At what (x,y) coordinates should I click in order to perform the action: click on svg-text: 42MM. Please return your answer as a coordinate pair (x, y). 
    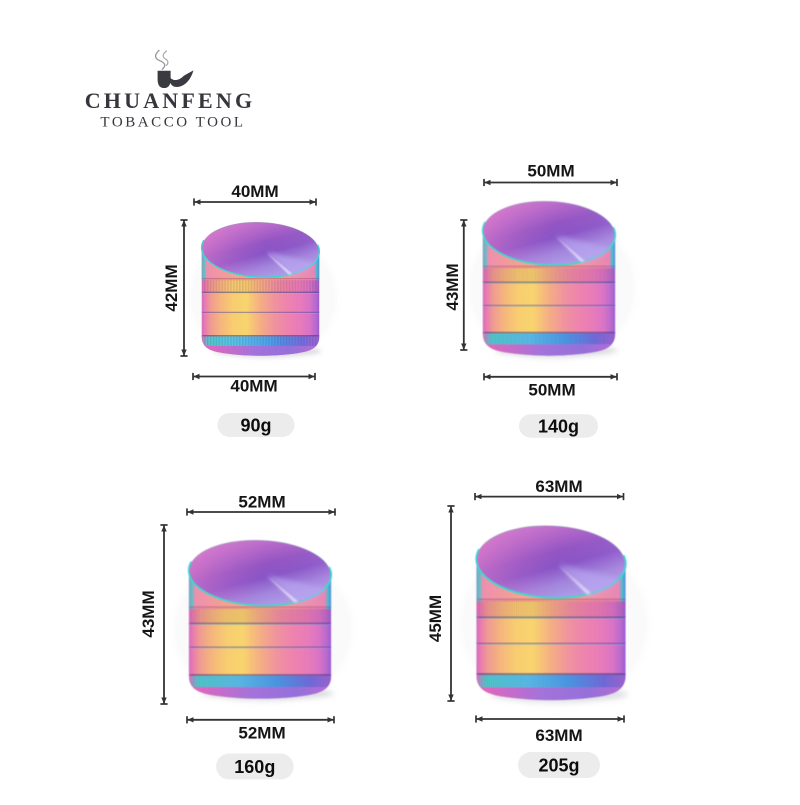
    Looking at the image, I should click on (171, 287).